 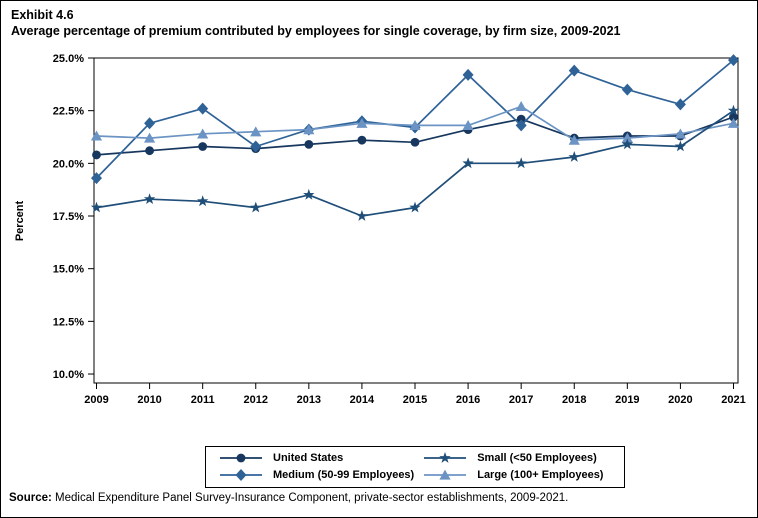 I want to click on x-axis-tick-label: 2012, so click(x=256, y=400).